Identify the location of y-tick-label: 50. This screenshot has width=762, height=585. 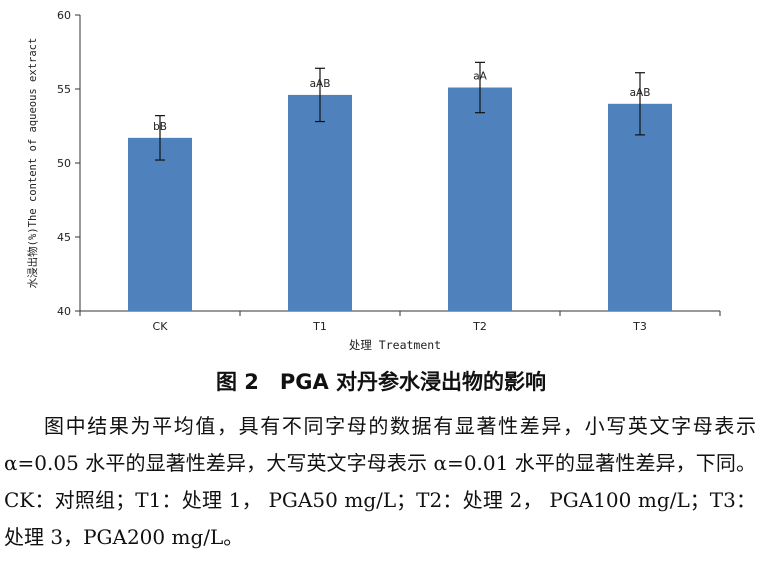
(64, 163).